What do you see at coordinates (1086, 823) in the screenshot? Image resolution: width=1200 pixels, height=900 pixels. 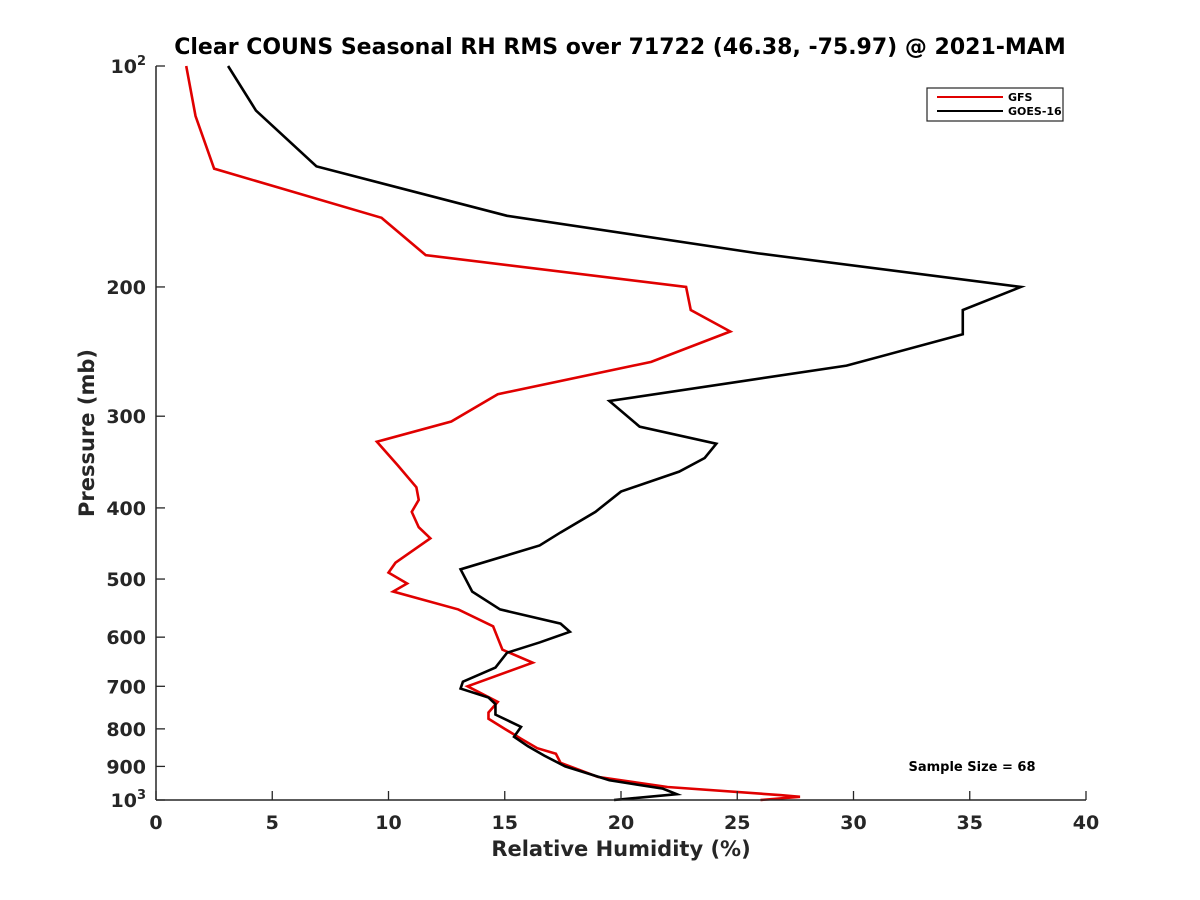 I see `x-tick-label: 40` at bounding box center [1086, 823].